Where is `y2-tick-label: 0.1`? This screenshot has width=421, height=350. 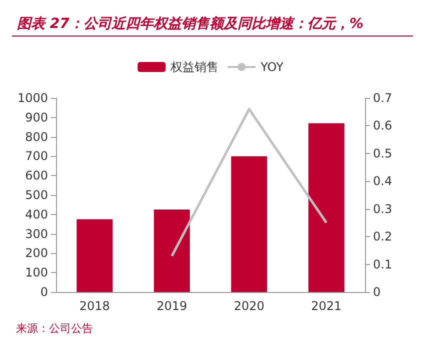 y2-tick-label: 0.1 is located at coordinates (382, 264).